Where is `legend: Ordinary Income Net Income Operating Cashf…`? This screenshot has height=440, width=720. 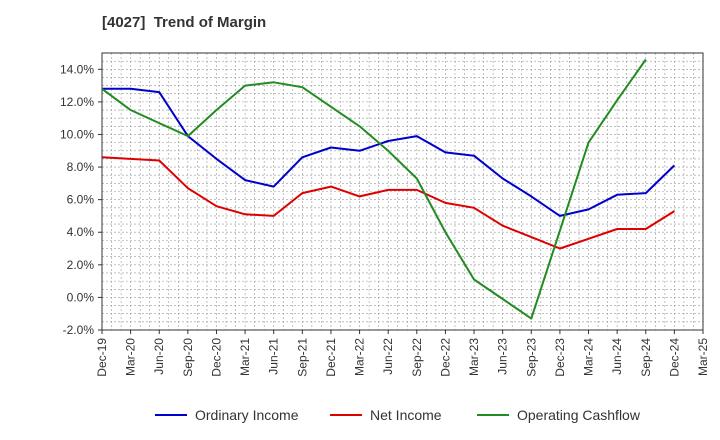
legend: Ordinary Income Net Income Operating Cashf… is located at coordinates (398, 415).